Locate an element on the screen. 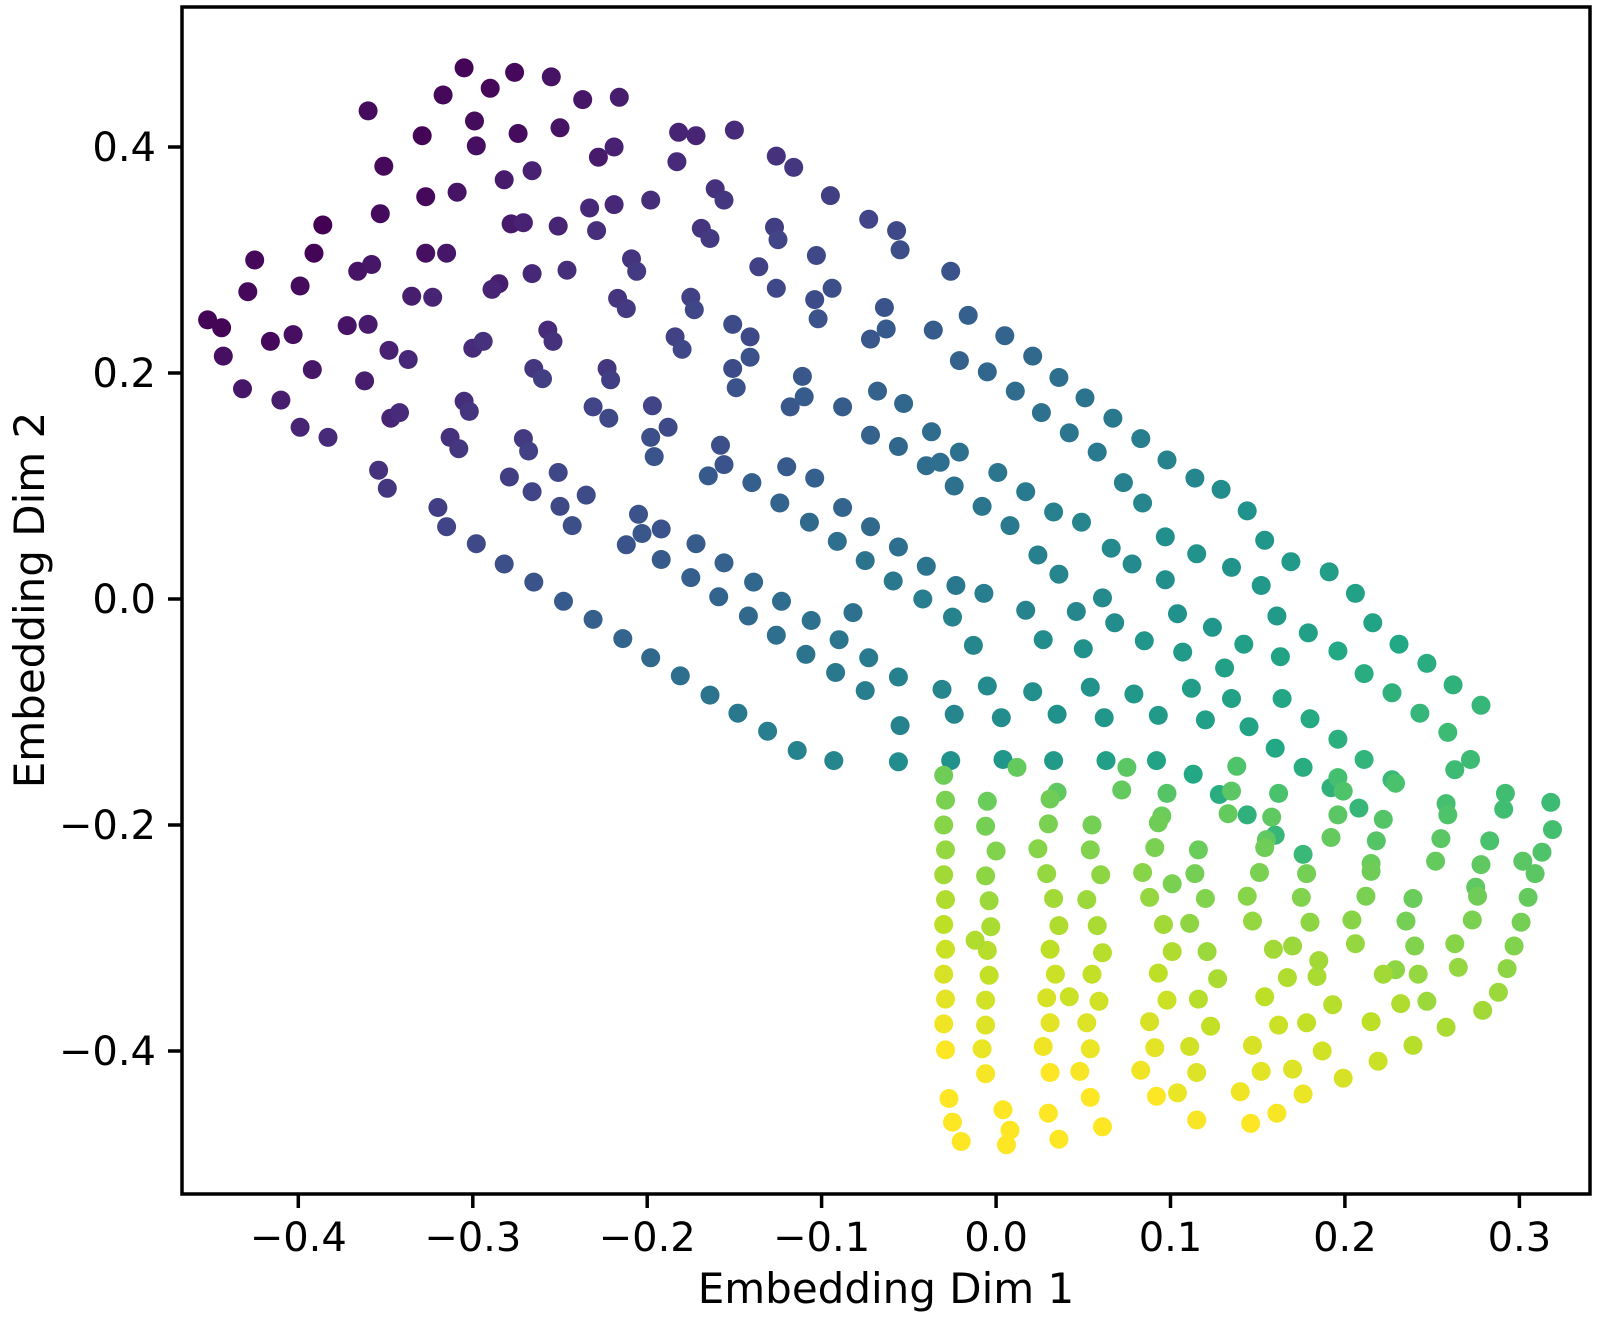 The height and width of the screenshot is (1319, 1600). y-tick-label: 0.2 is located at coordinates (124, 374).